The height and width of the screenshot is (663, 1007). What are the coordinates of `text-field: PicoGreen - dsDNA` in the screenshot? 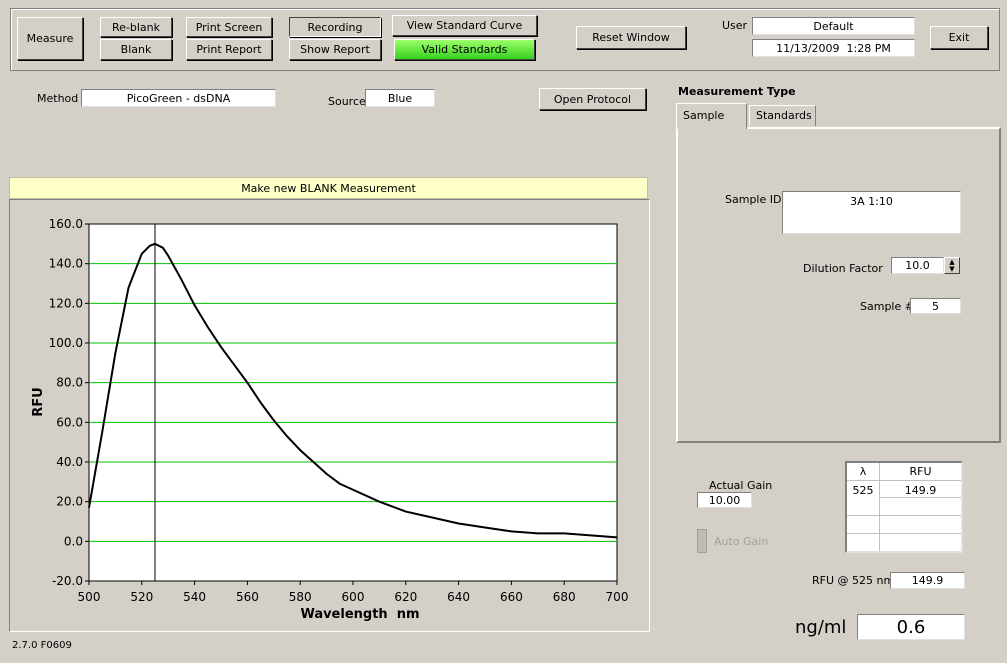 It's located at (178, 98).